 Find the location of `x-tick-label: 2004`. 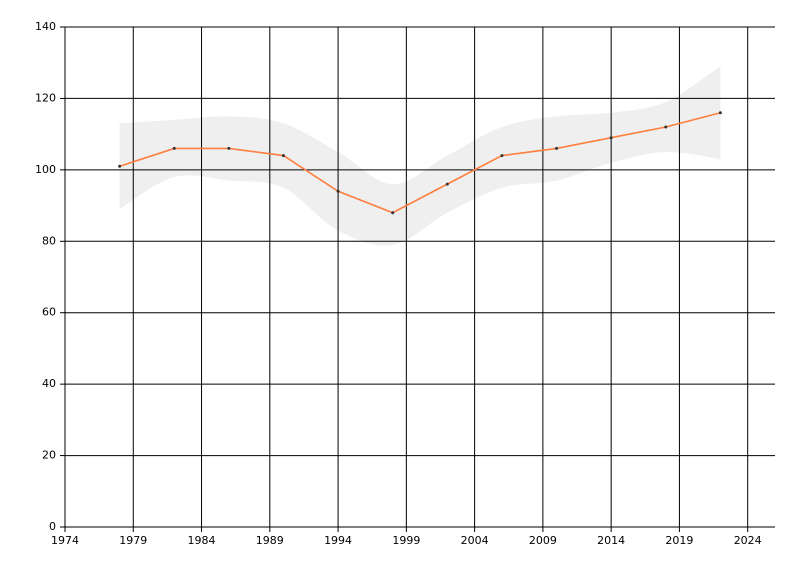

x-tick-label: 2004 is located at coordinates (475, 540).